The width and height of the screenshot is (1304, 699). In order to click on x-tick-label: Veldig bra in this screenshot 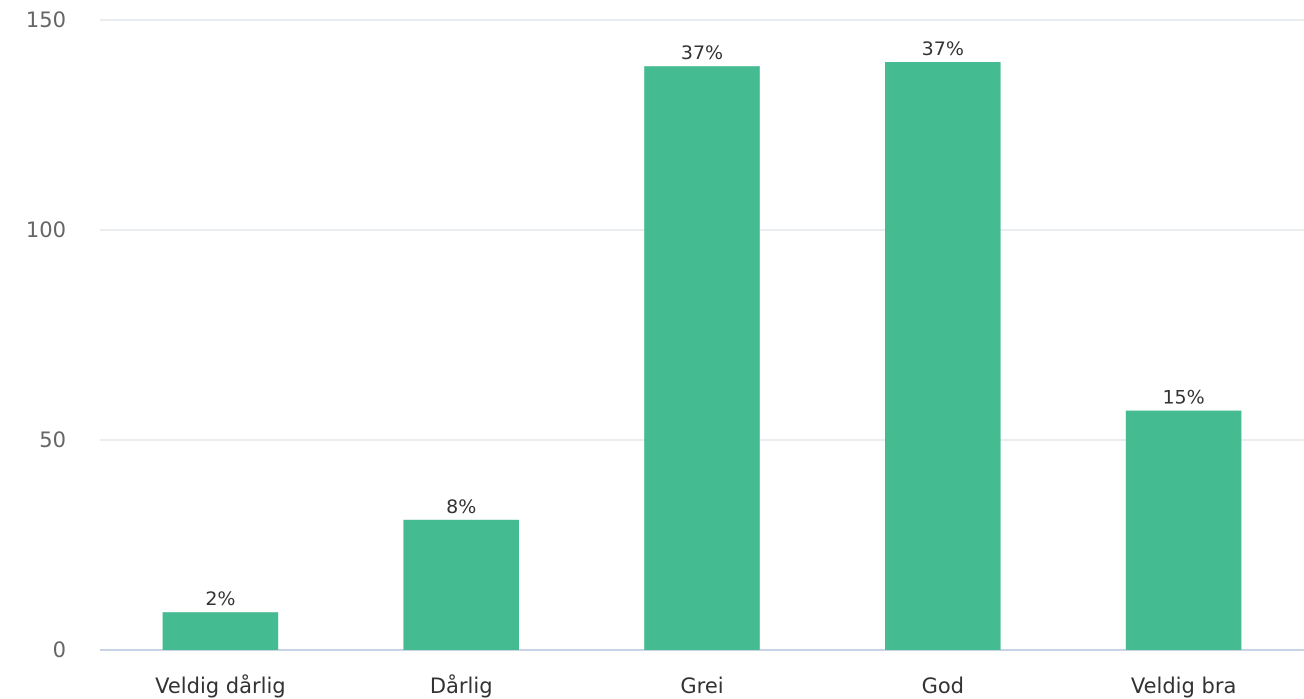, I will do `click(1184, 686)`.